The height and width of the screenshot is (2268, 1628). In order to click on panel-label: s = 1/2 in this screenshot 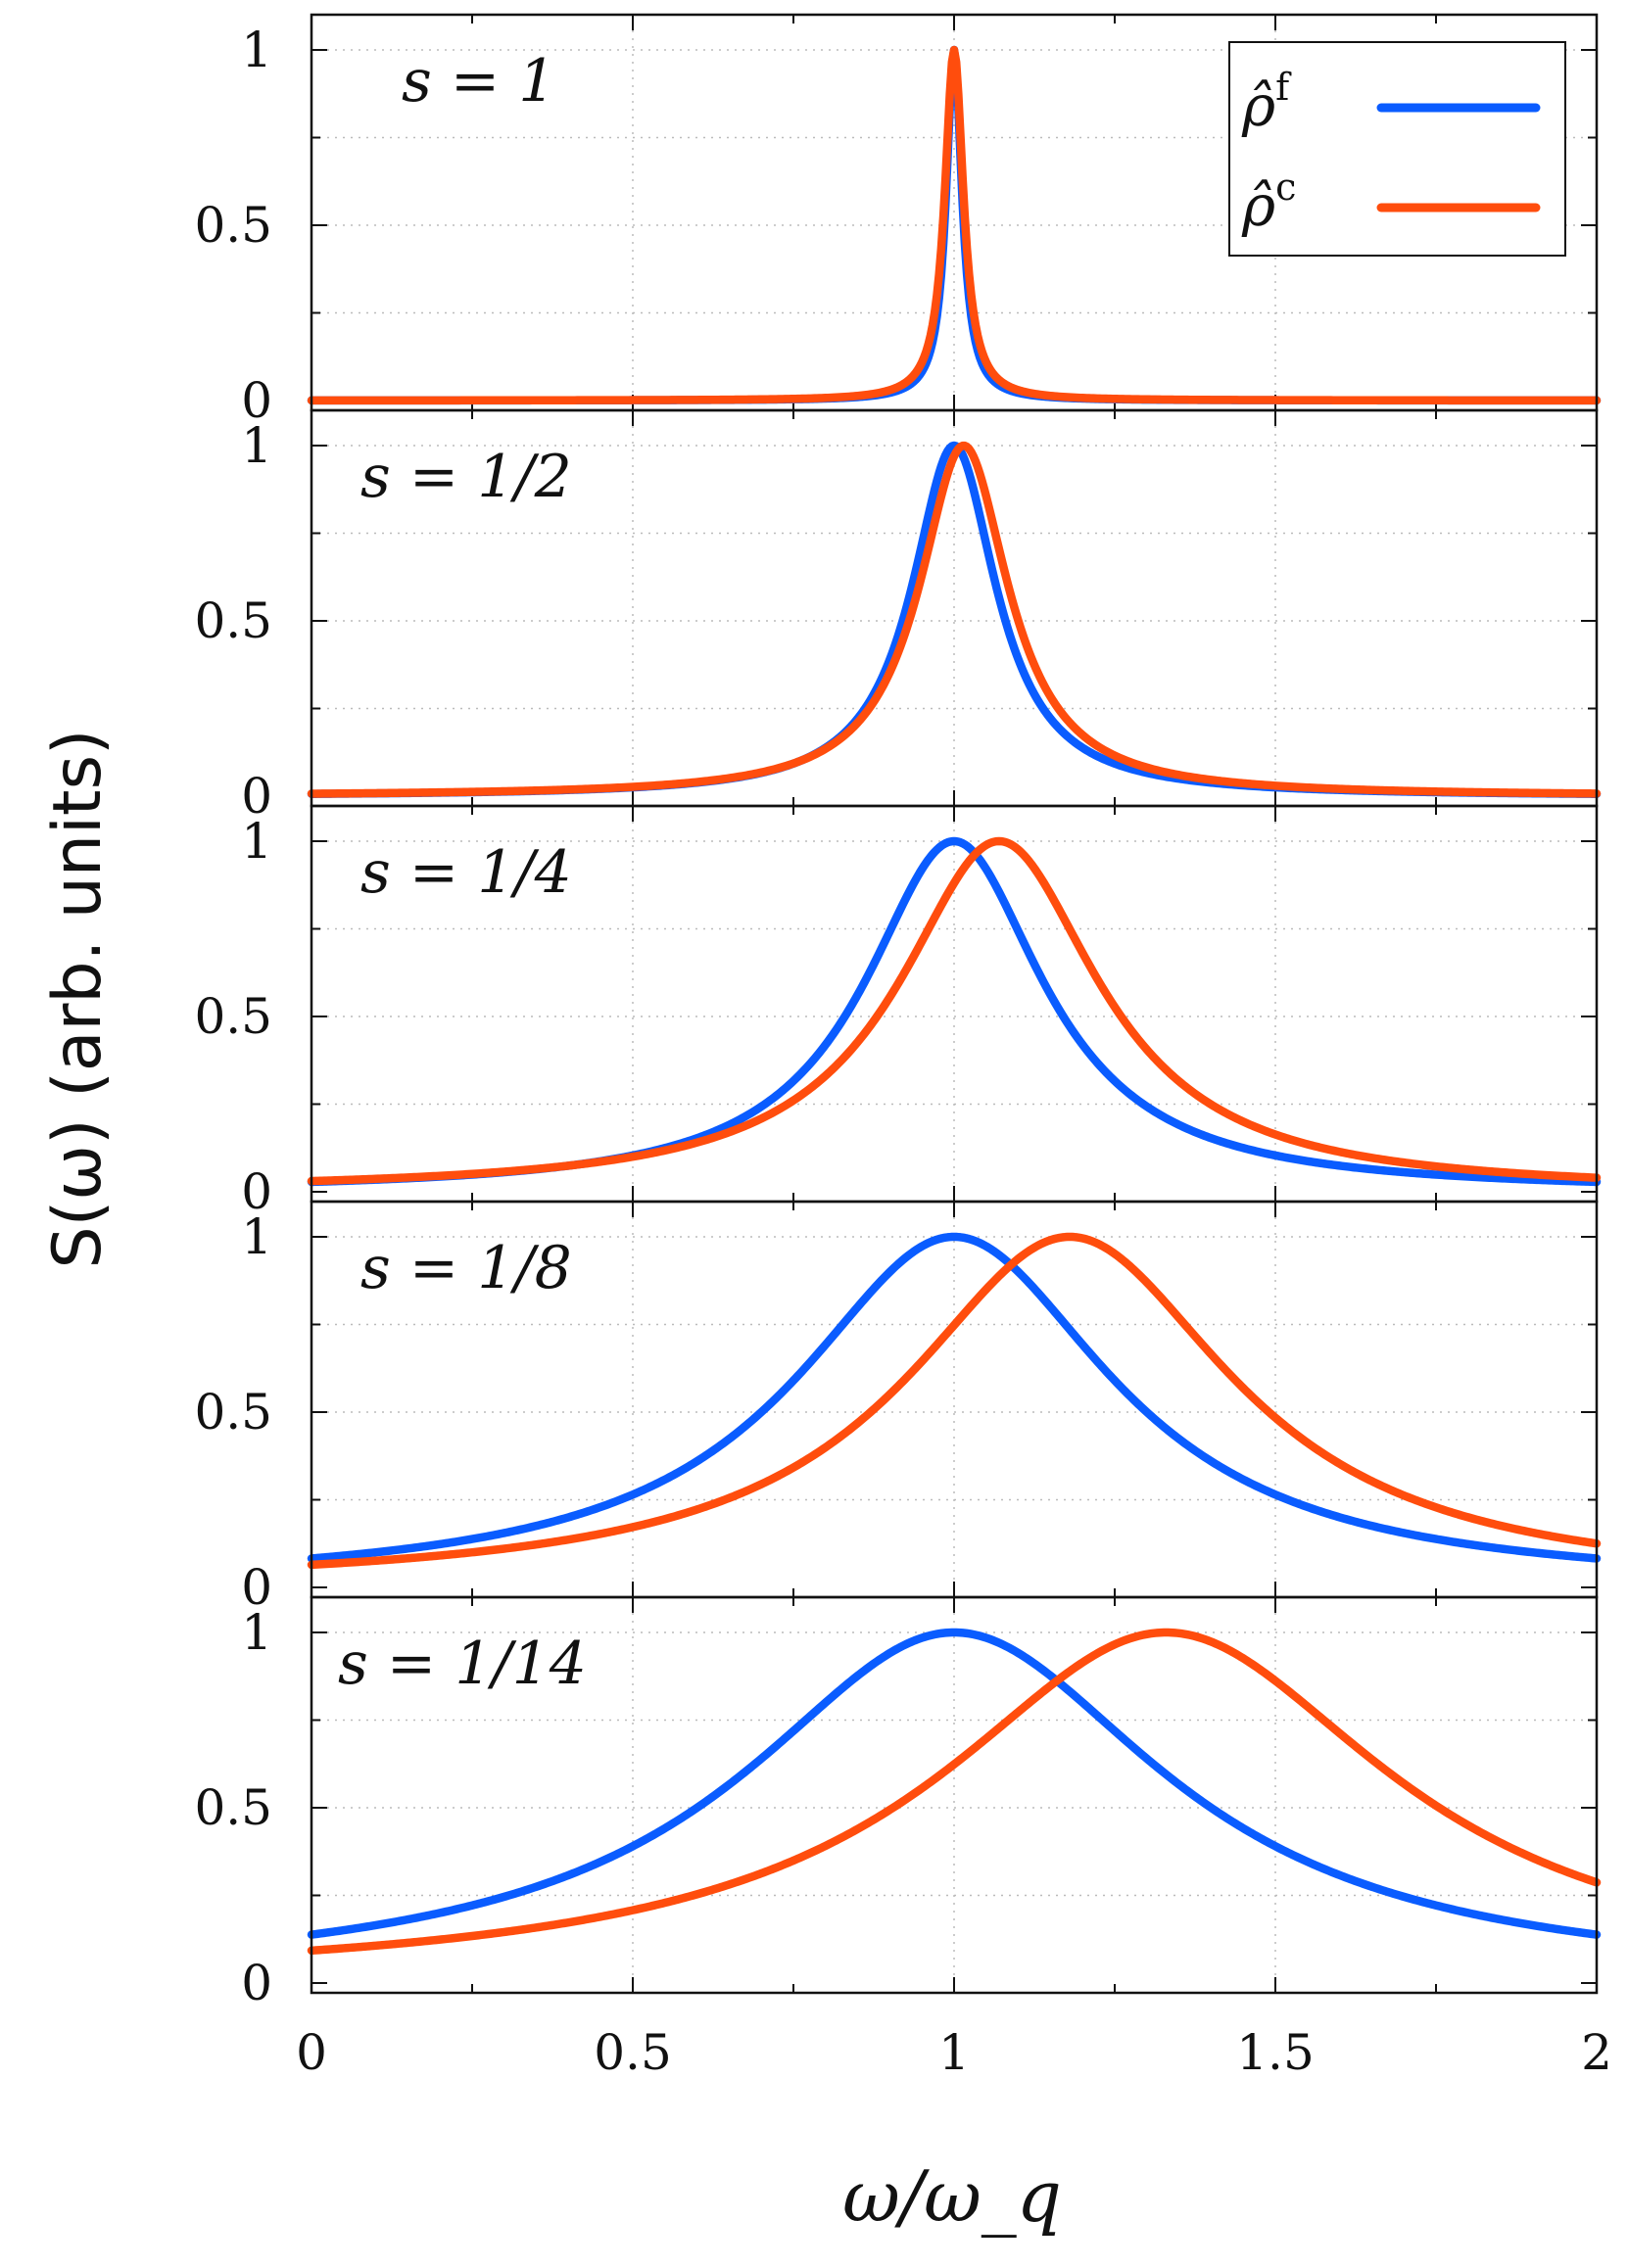, I will do `click(466, 477)`.